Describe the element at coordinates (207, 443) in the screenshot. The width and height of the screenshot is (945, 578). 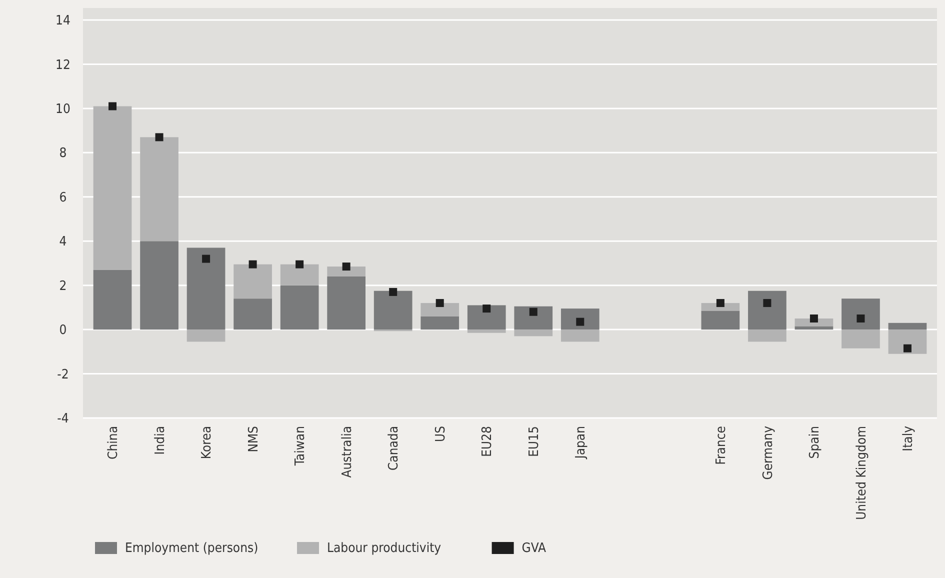
I see `x-tick-label: Korea` at that location.